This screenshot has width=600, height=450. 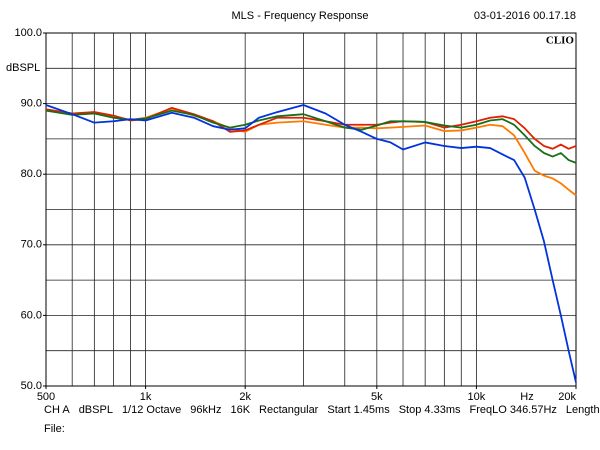 I want to click on y-tick-label: 60.0, so click(x=31, y=315).